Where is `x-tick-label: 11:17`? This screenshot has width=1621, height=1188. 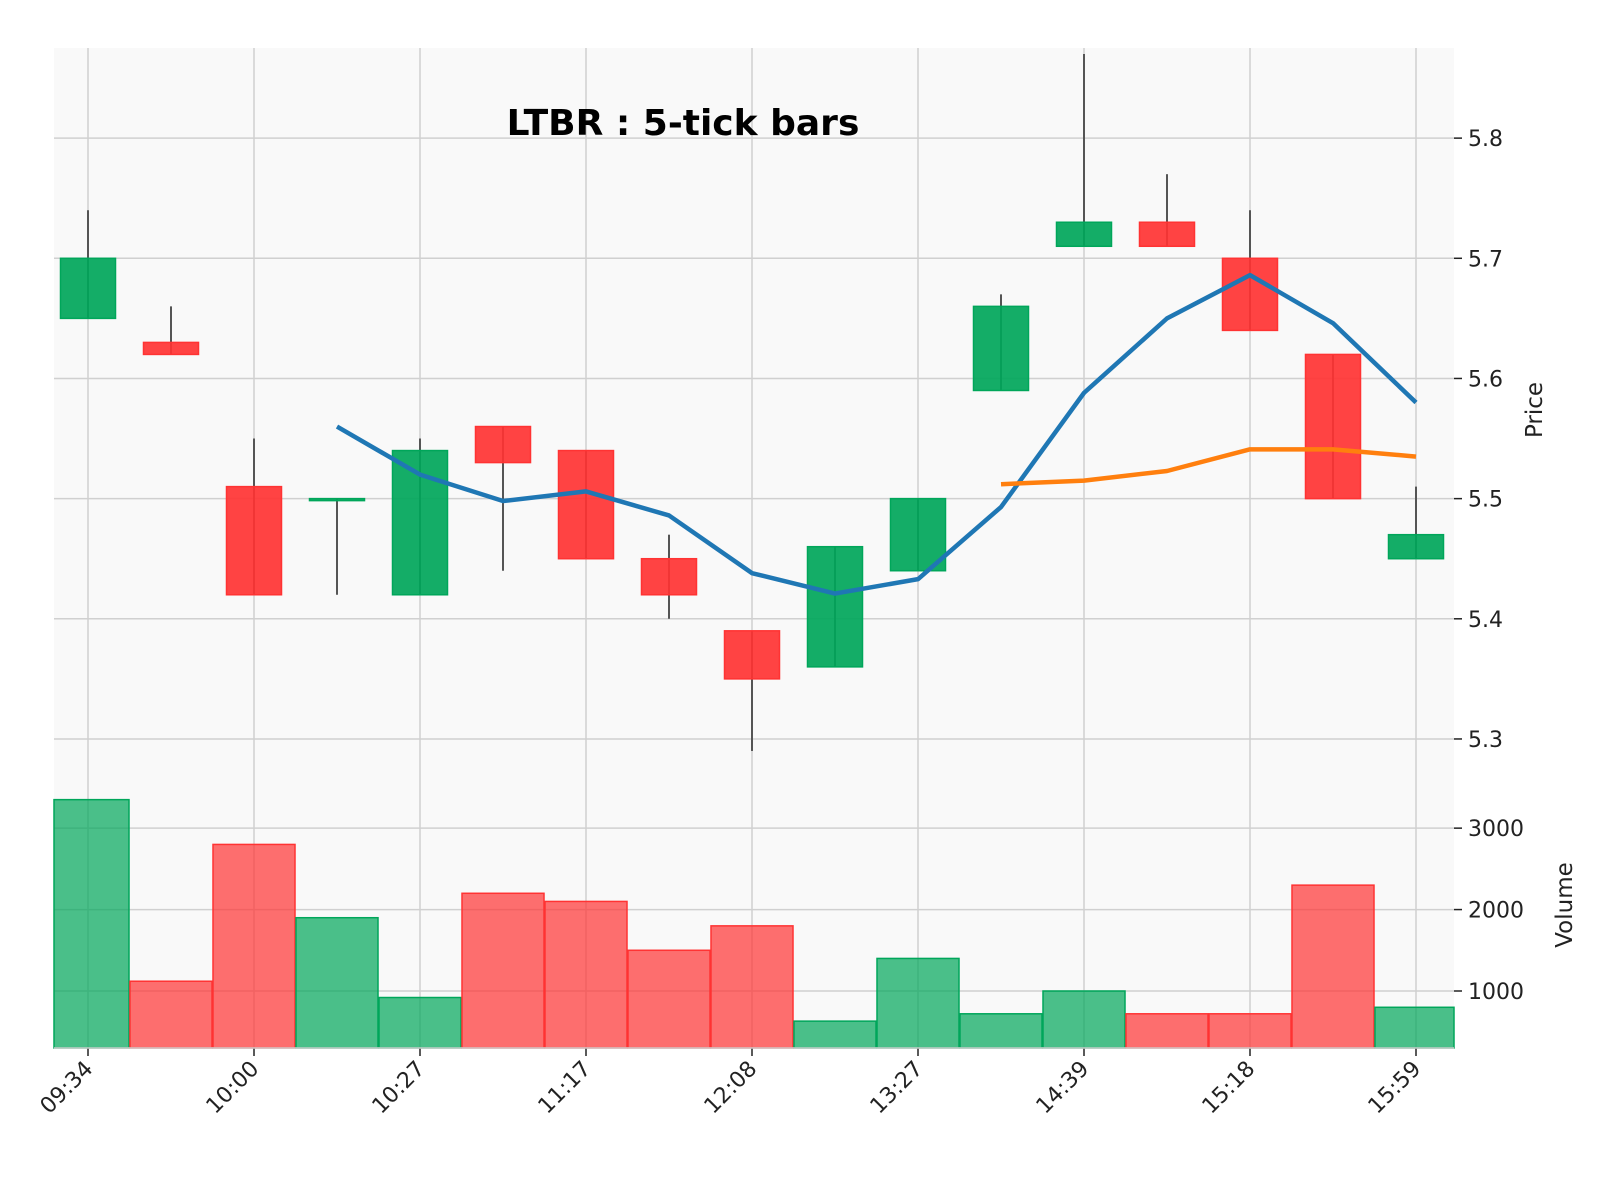 x-tick-label: 11:17 is located at coordinates (565, 1088).